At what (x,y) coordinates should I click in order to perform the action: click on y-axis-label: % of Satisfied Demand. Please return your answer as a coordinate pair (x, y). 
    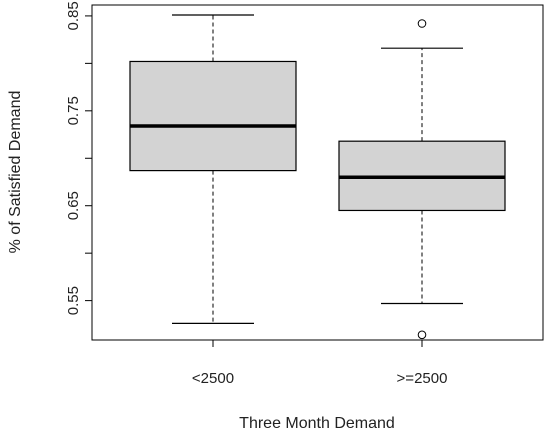
    Looking at the image, I should click on (15, 172).